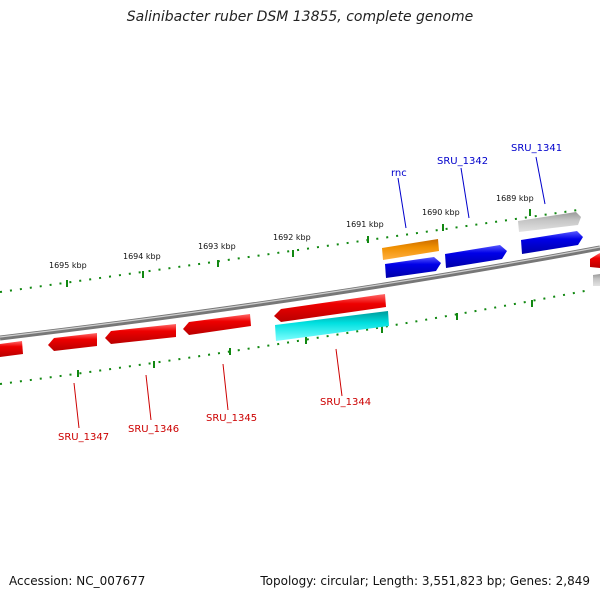 This screenshot has height=600, width=600. Describe the element at coordinates (68, 265) in the screenshot. I see `tick-label: 1695 kbp` at that location.